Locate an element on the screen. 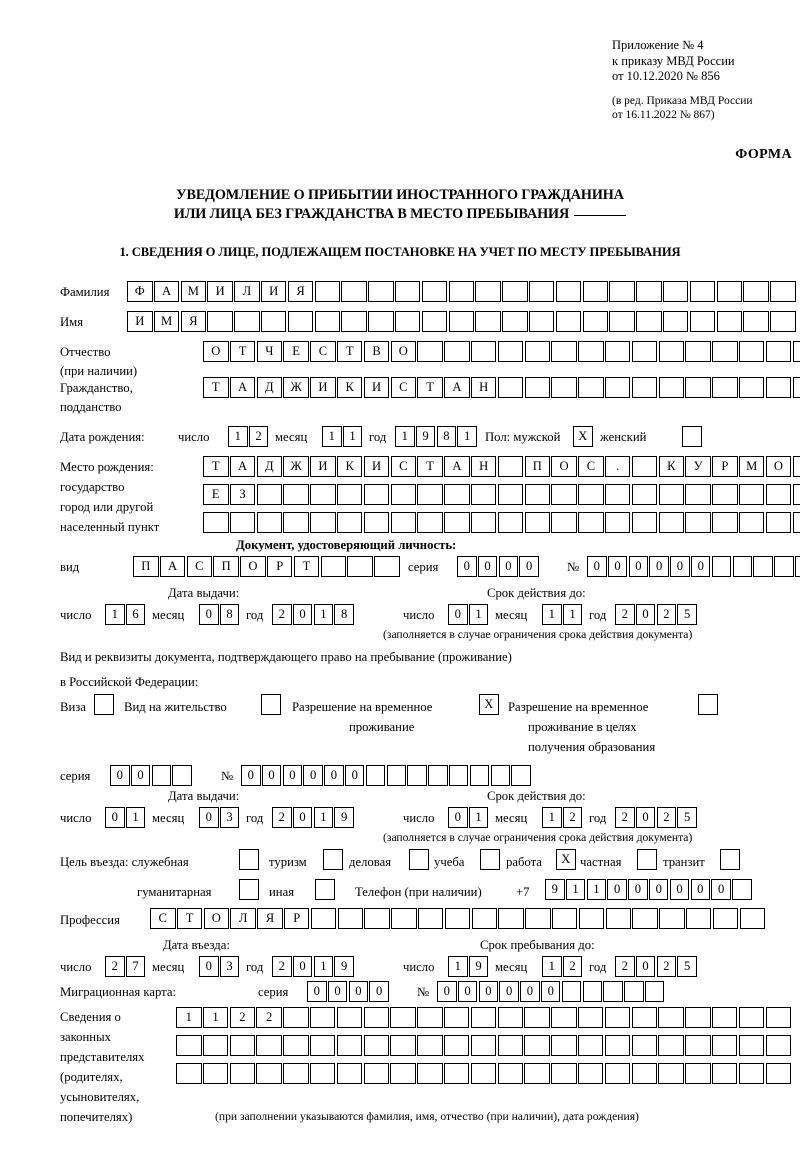 The height and width of the screenshot is (1163, 800). form-cell: 9 is located at coordinates (478, 966).